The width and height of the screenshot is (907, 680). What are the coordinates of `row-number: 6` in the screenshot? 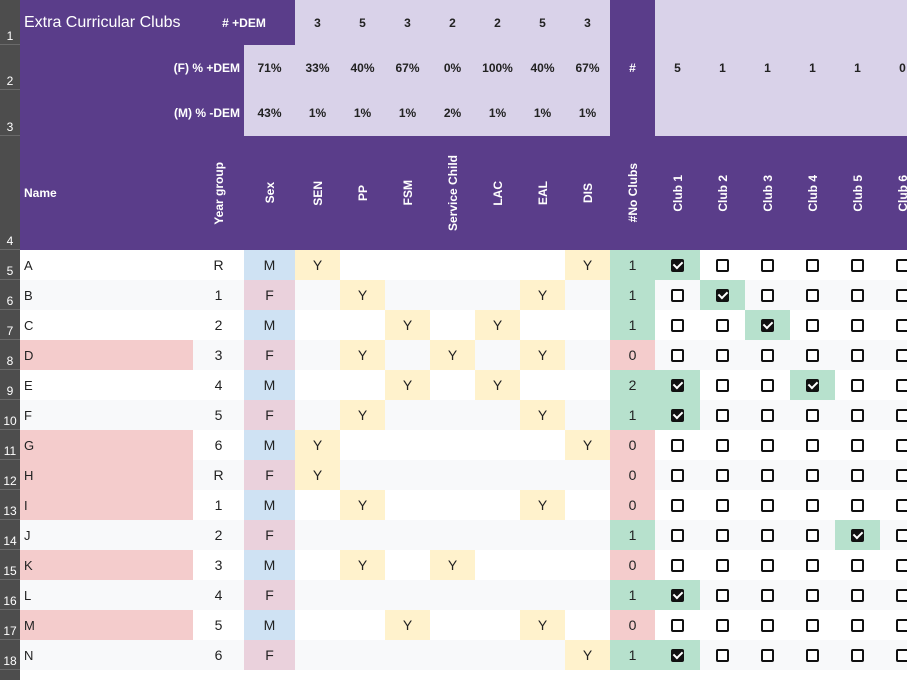 It's located at (10, 295).